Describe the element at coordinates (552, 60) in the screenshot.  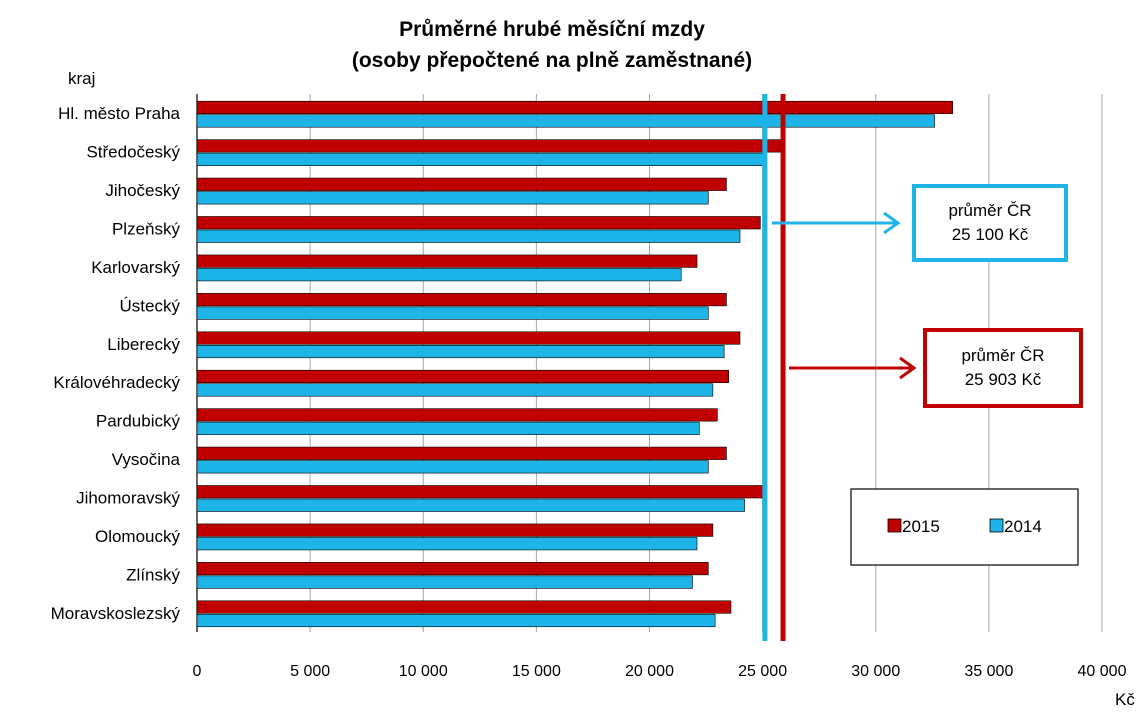
I see `chart-title-line-2: (osoby přepočtené na plně zaměstnané)` at that location.